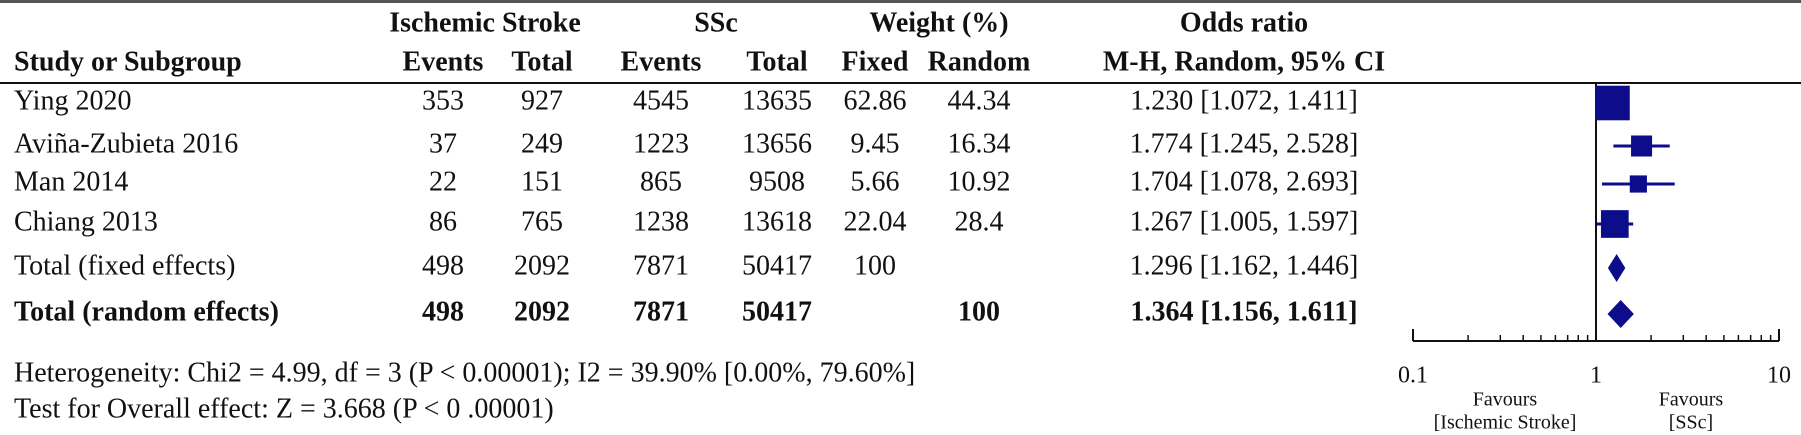 This screenshot has height=435, width=1801. Describe the element at coordinates (542, 221) in the screenshot. I see `table-cell: 765` at that location.